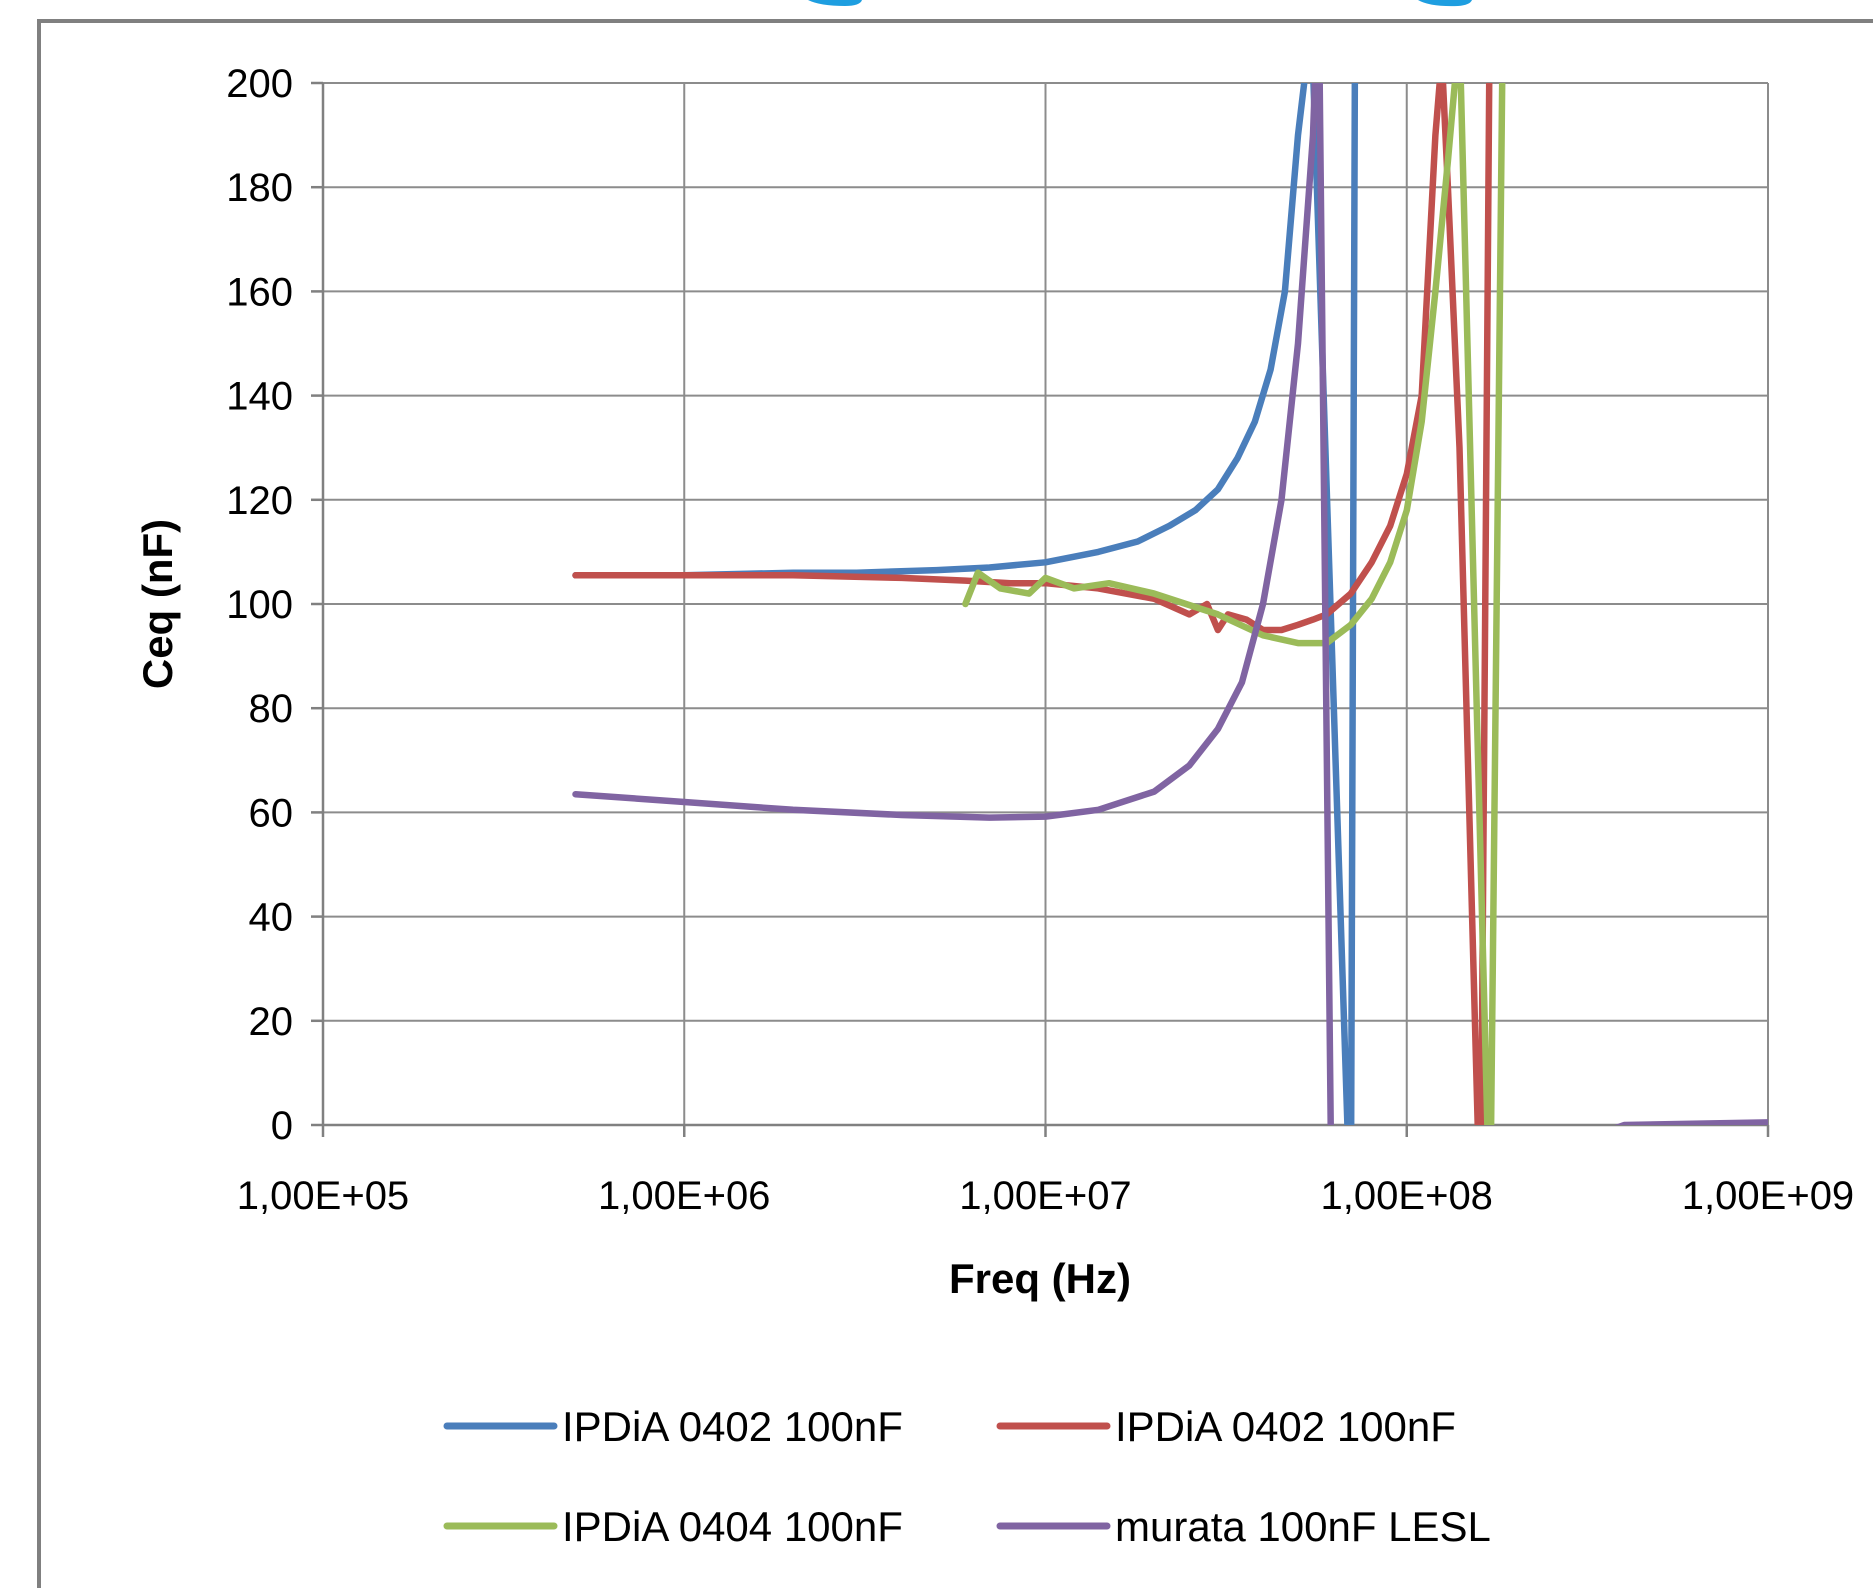 The width and height of the screenshot is (1873, 1588). What do you see at coordinates (259, 292) in the screenshot?
I see `y-tick-label: 160` at bounding box center [259, 292].